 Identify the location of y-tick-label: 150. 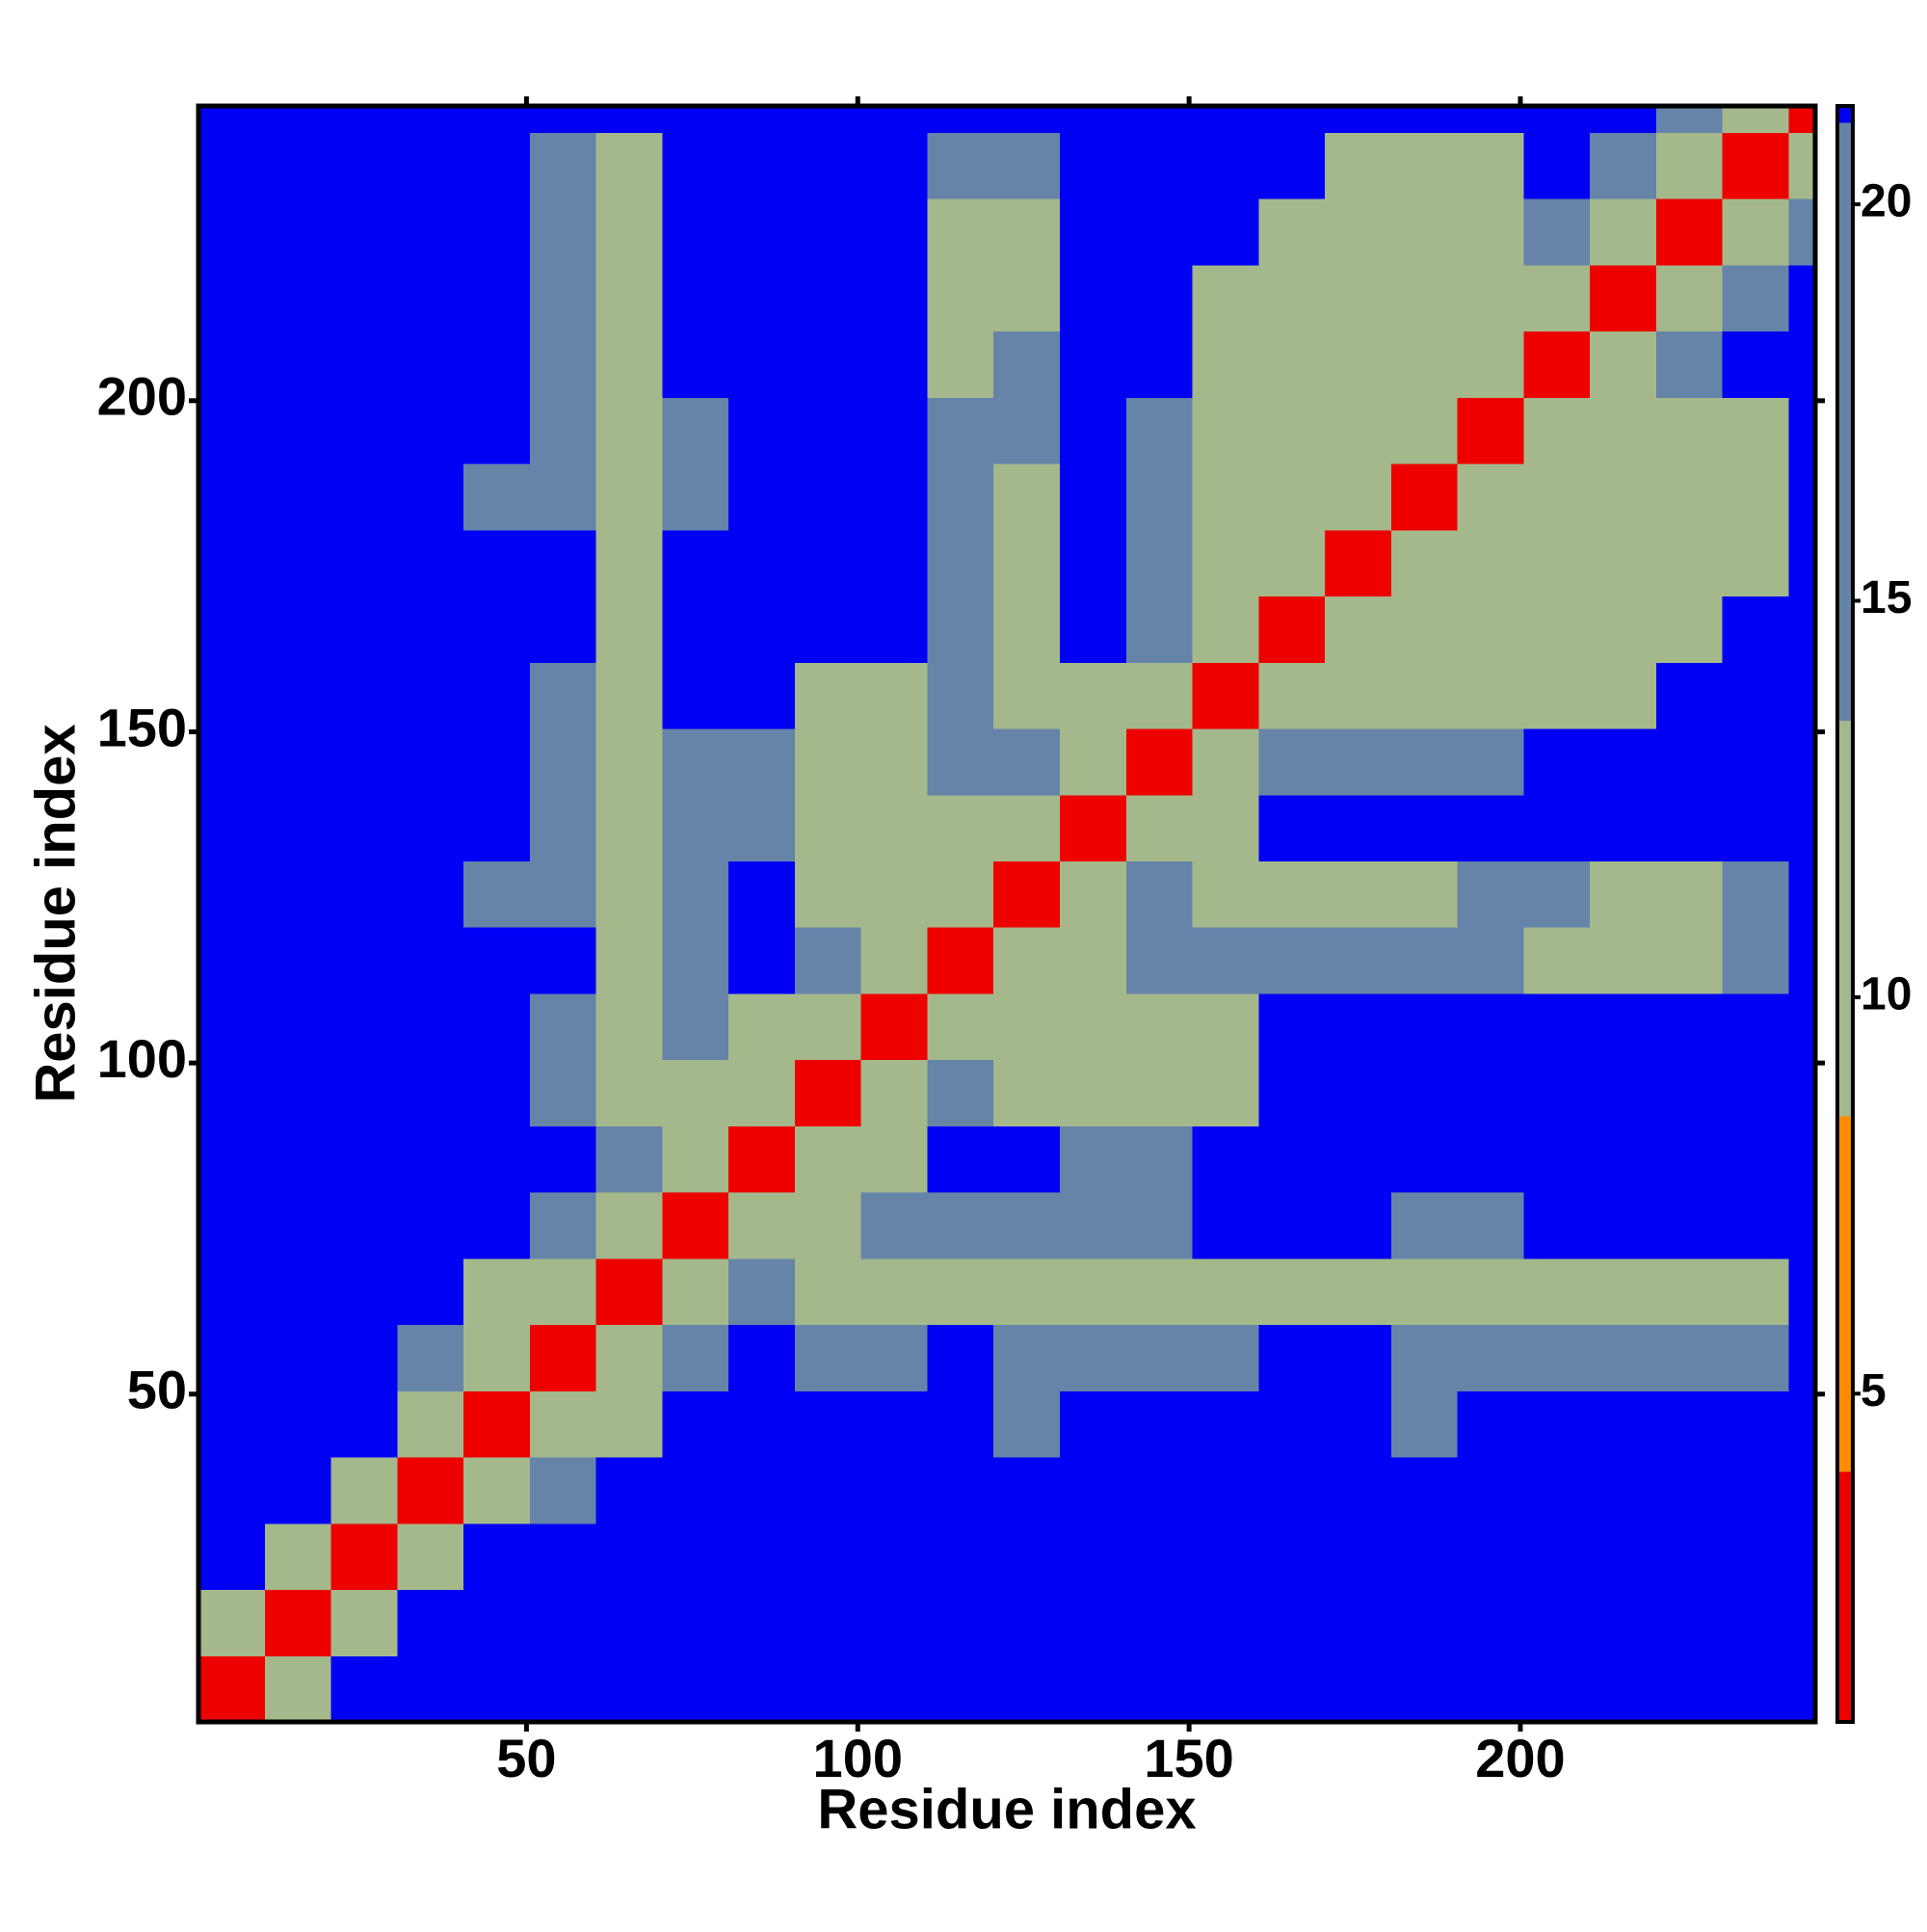
(142, 727).